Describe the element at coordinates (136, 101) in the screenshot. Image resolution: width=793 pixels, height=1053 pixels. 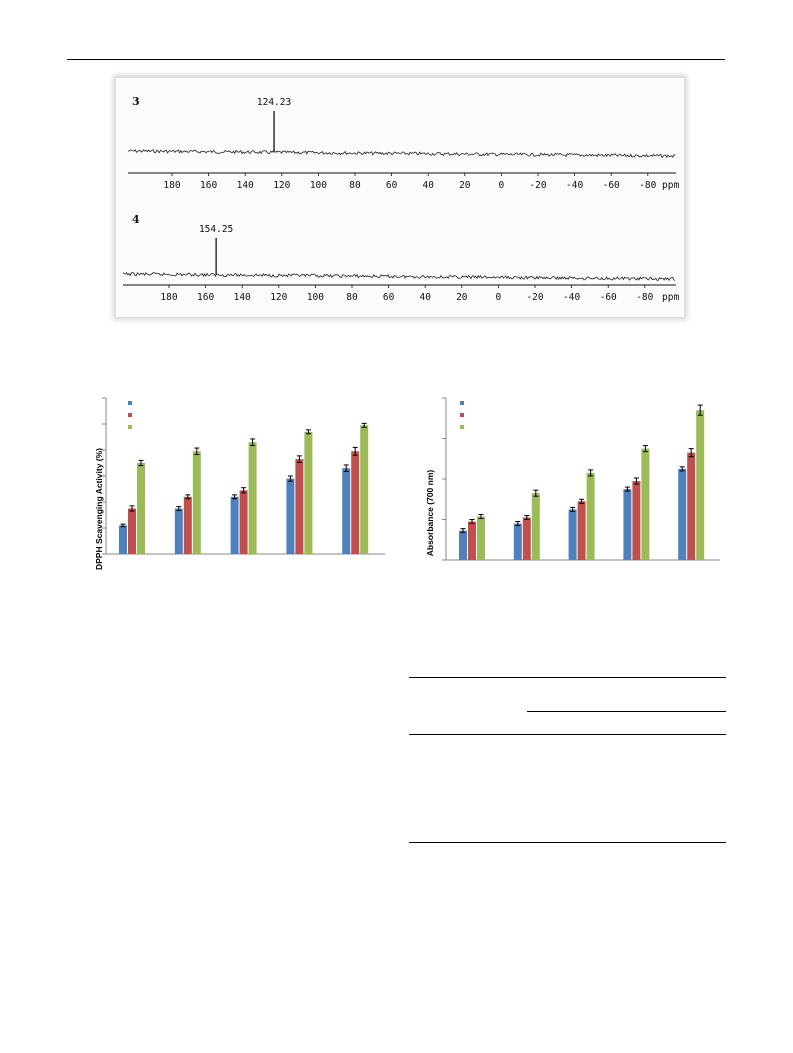
I see `spectrum-id-label: 3` at that location.